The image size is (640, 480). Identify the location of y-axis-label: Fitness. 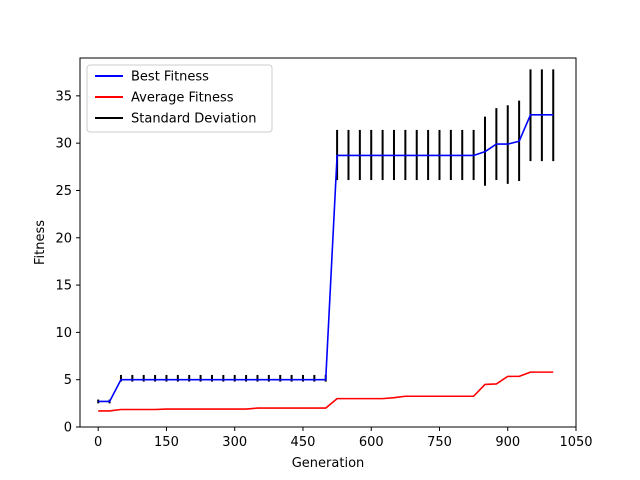
(40, 242).